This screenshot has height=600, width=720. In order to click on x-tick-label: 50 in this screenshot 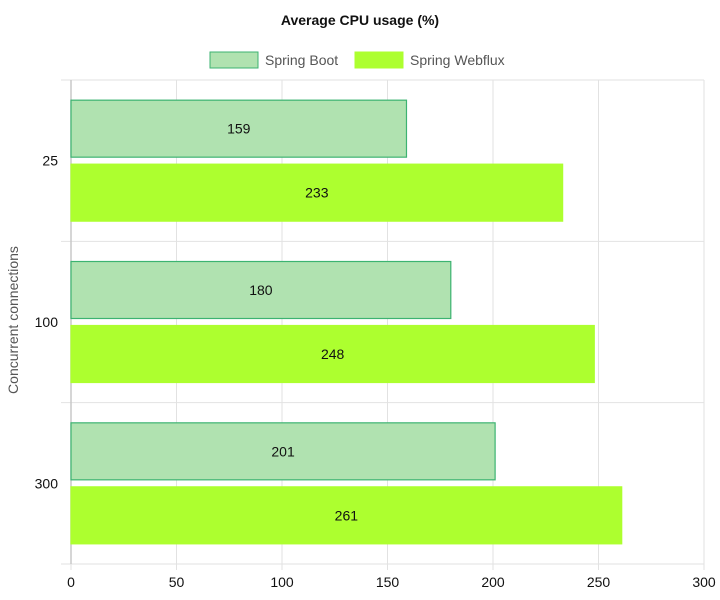, I will do `click(177, 582)`.